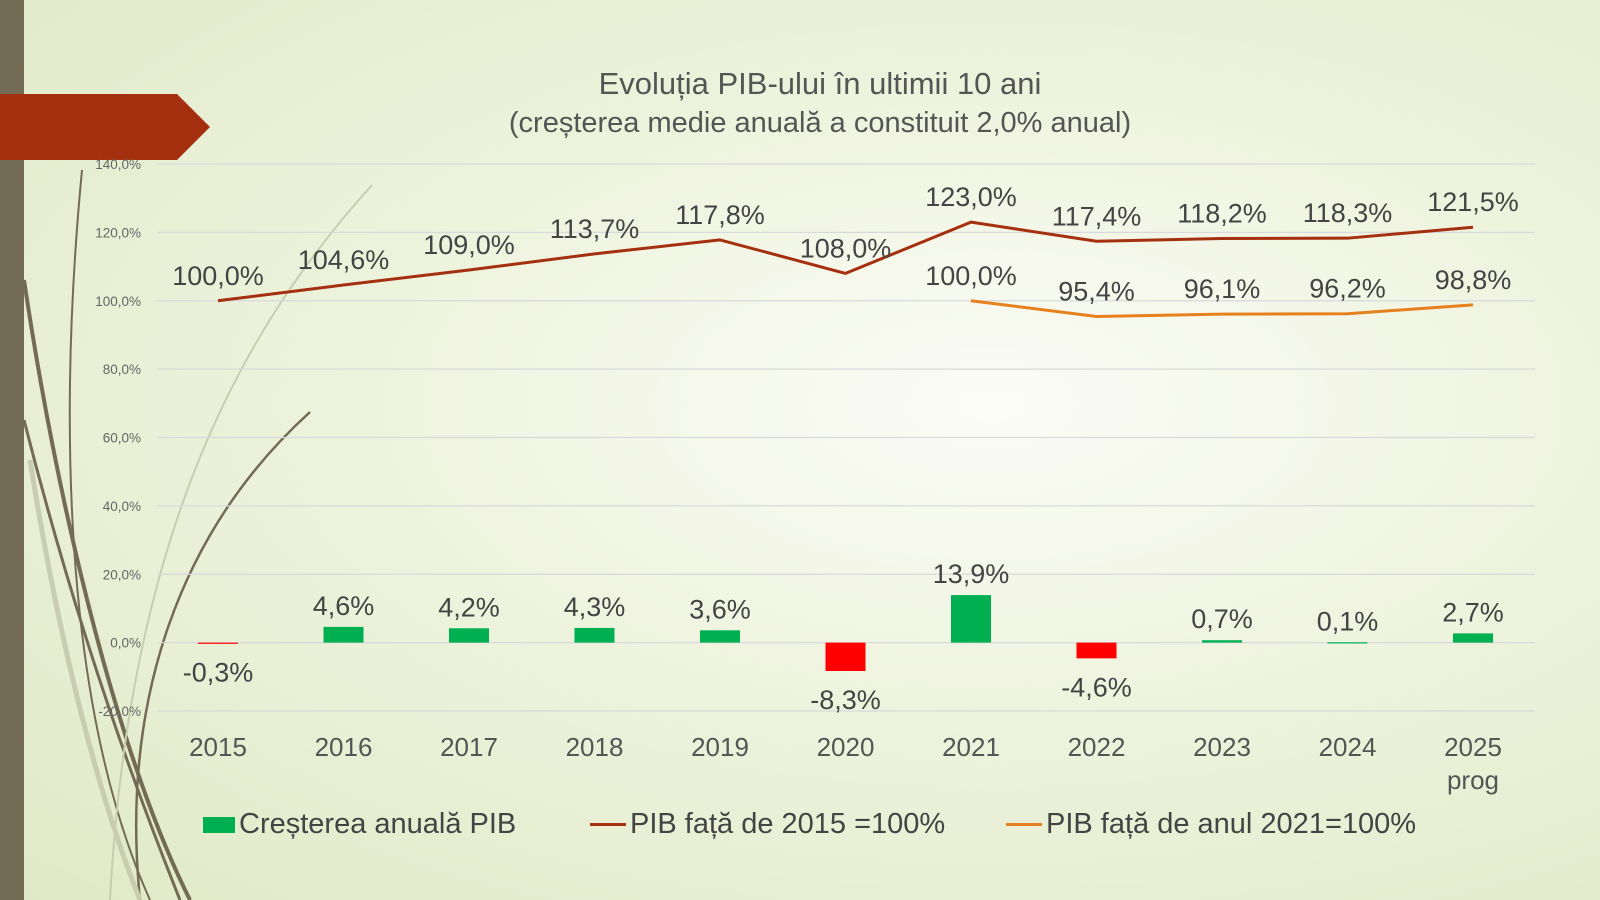 The height and width of the screenshot is (900, 1600). What do you see at coordinates (1222, 289) in the screenshot?
I see `line-data-label: 96,1%` at bounding box center [1222, 289].